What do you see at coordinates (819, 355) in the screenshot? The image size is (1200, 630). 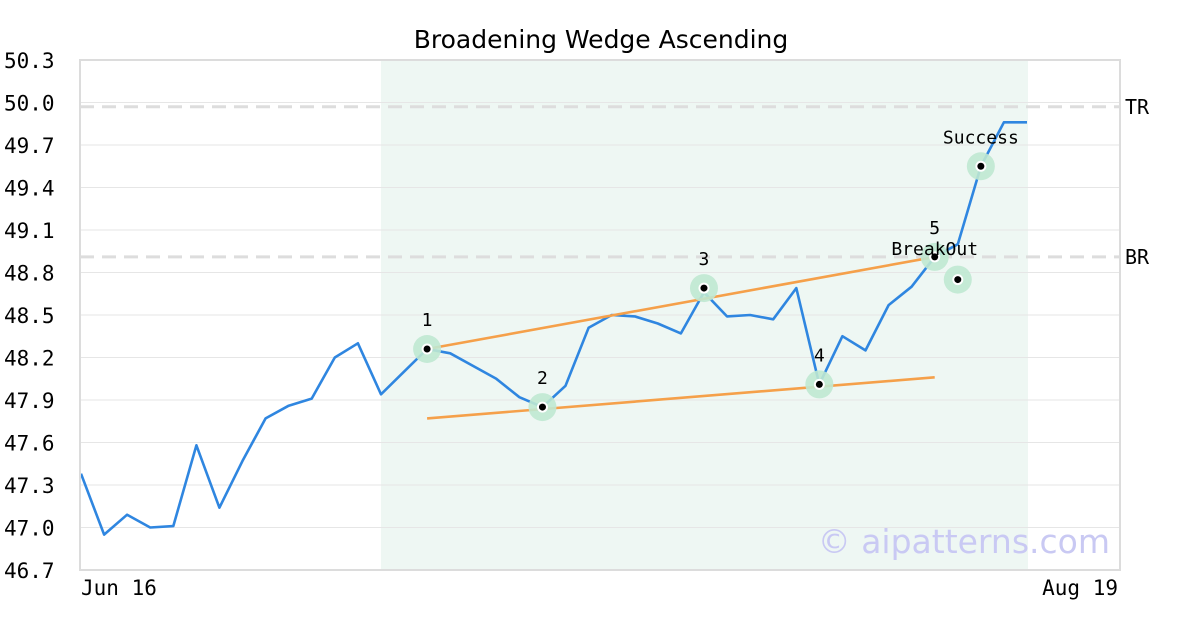 I see `point-label: 4` at bounding box center [819, 355].